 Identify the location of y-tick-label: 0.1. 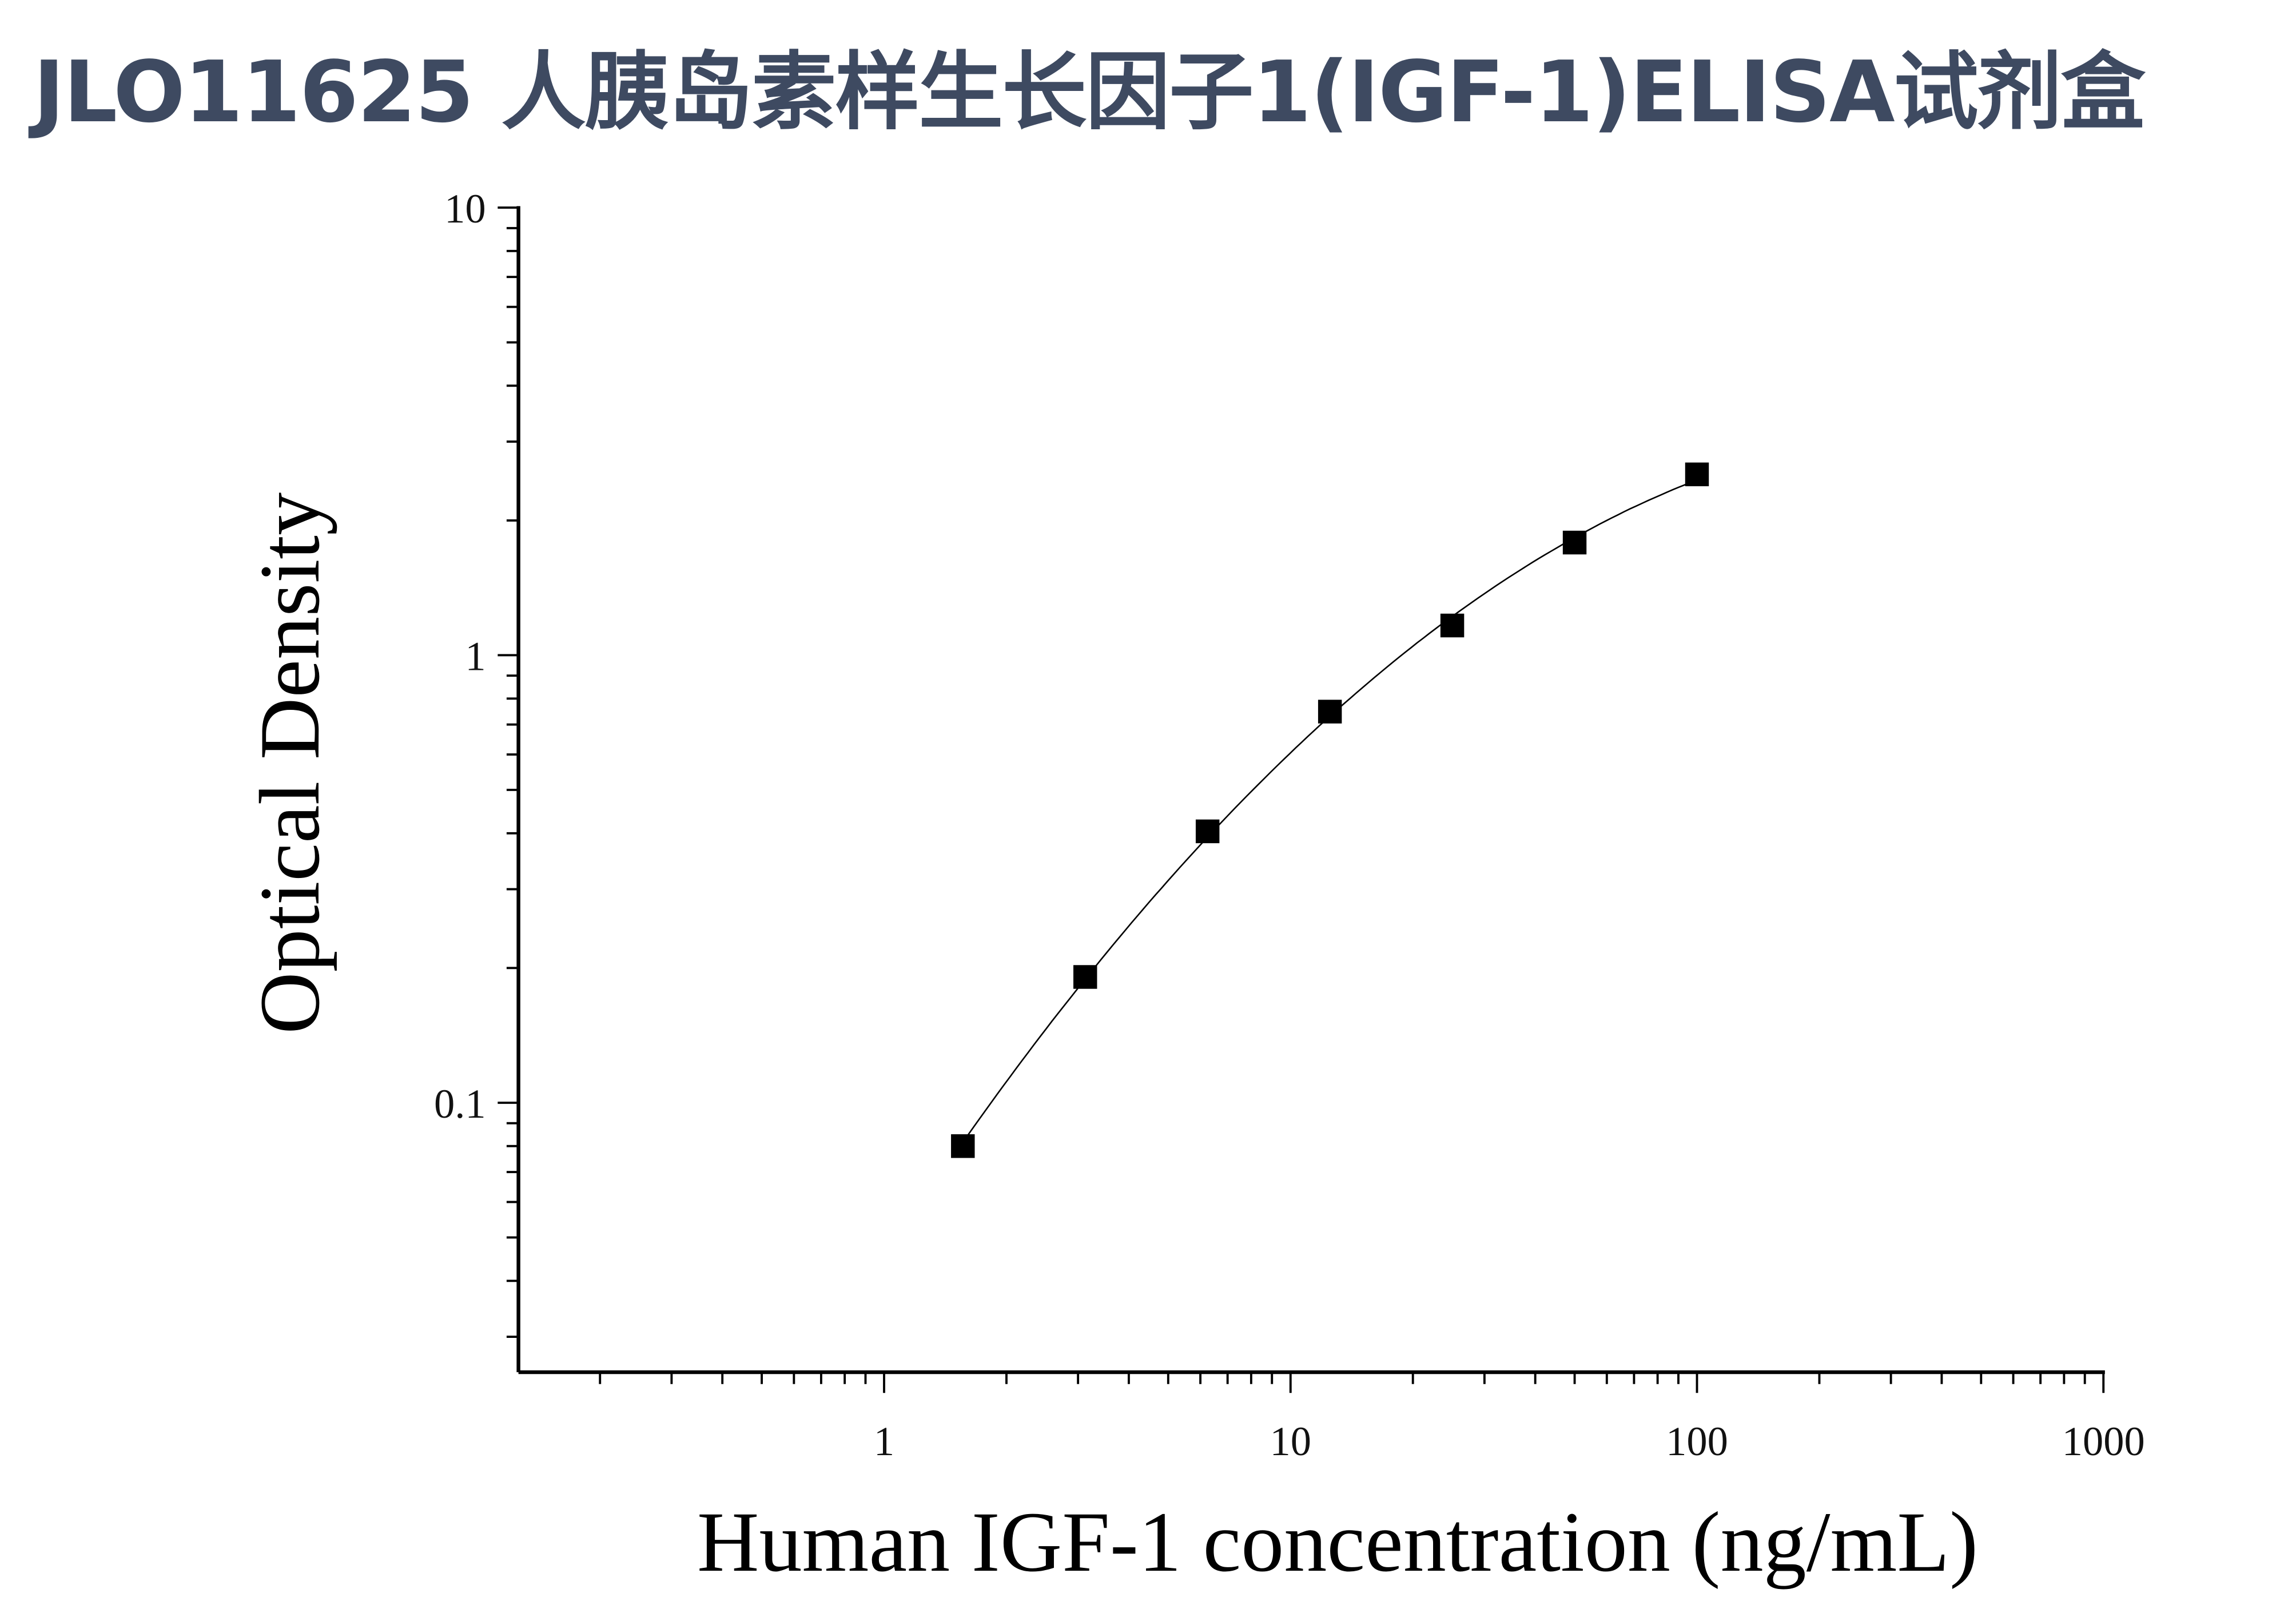
(460, 1103).